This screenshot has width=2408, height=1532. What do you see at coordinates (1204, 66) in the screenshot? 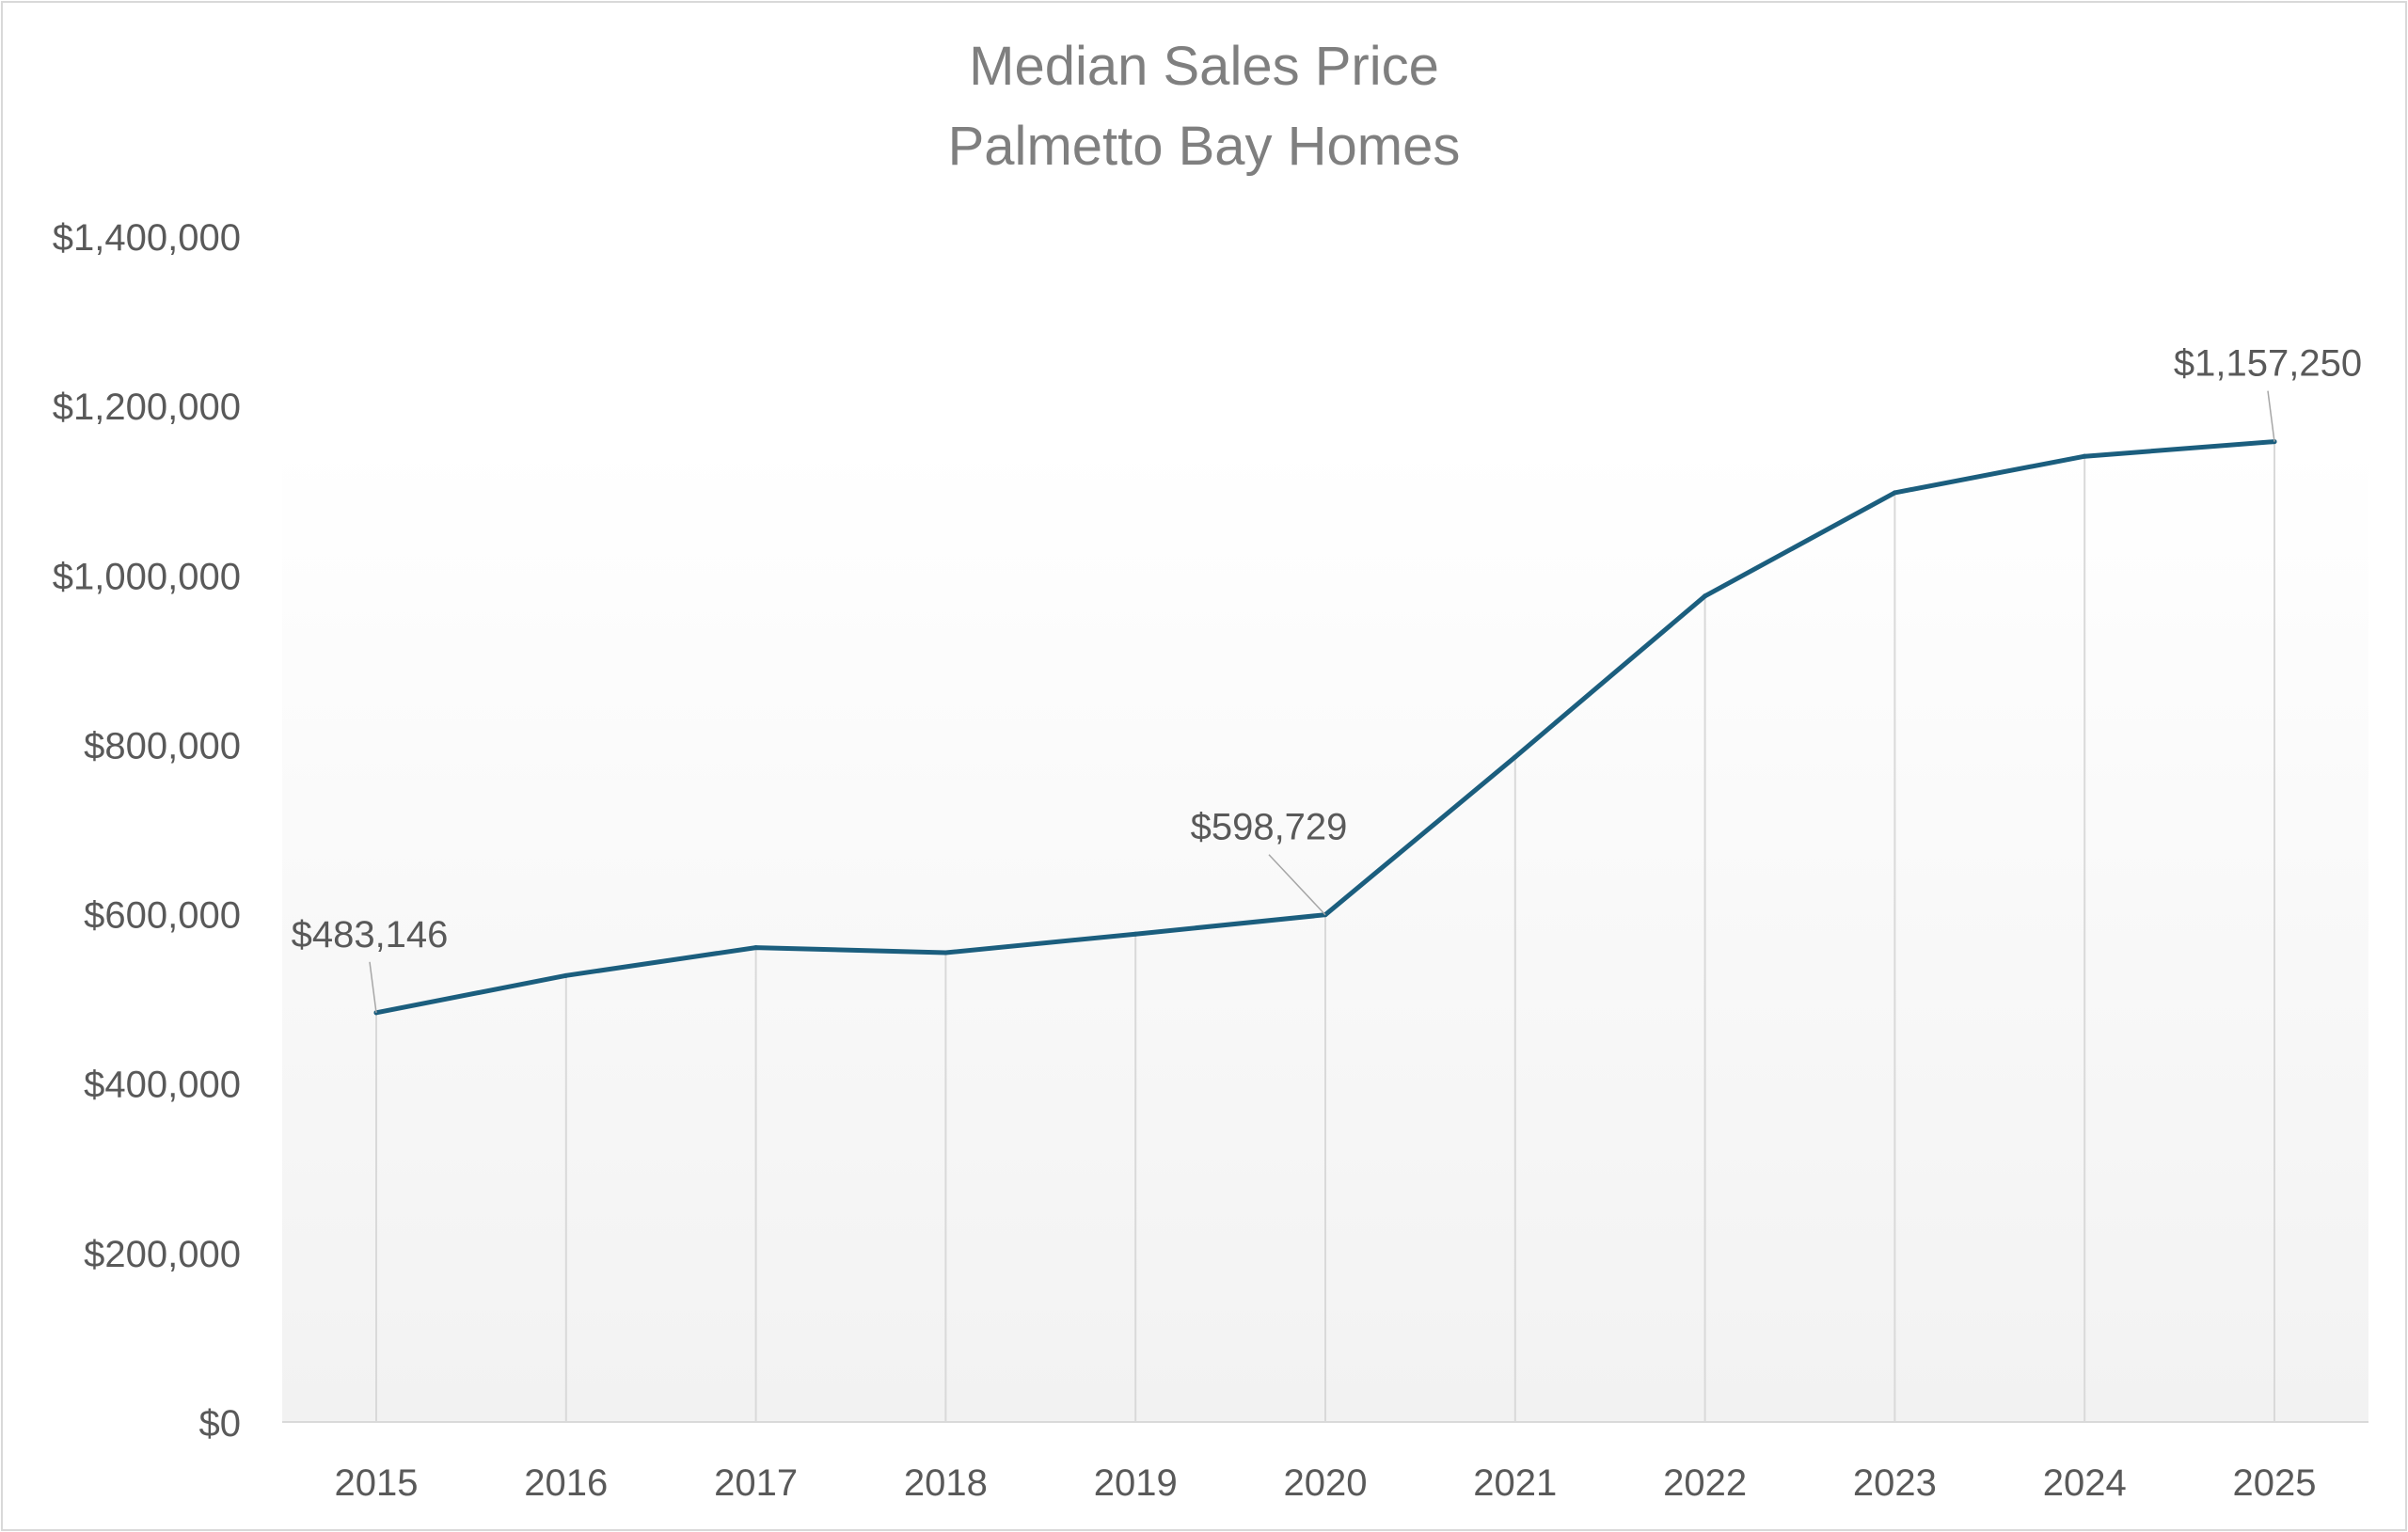
I see `chart-title-line-1: Median Sales Price` at bounding box center [1204, 66].